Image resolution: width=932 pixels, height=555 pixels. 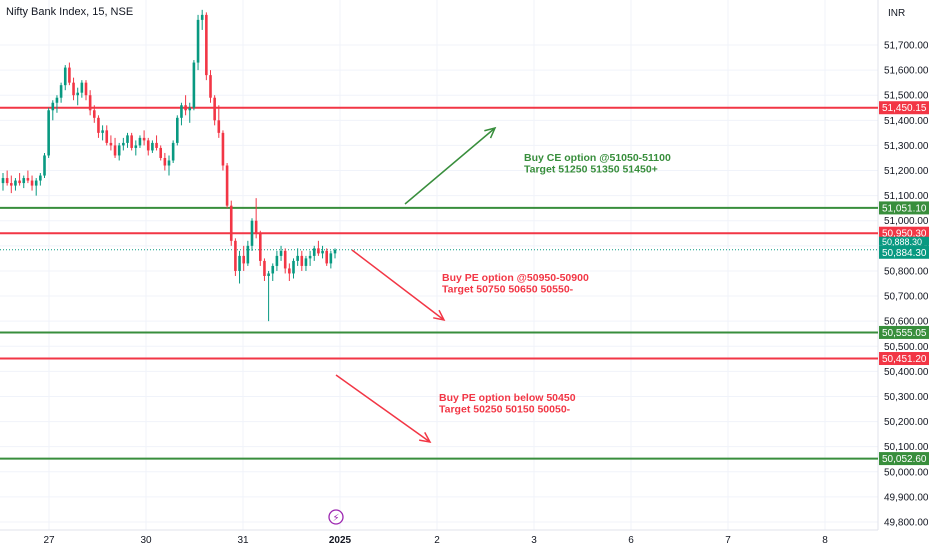 What do you see at coordinates (631, 540) in the screenshot?
I see `x-tick-label: 6` at bounding box center [631, 540].